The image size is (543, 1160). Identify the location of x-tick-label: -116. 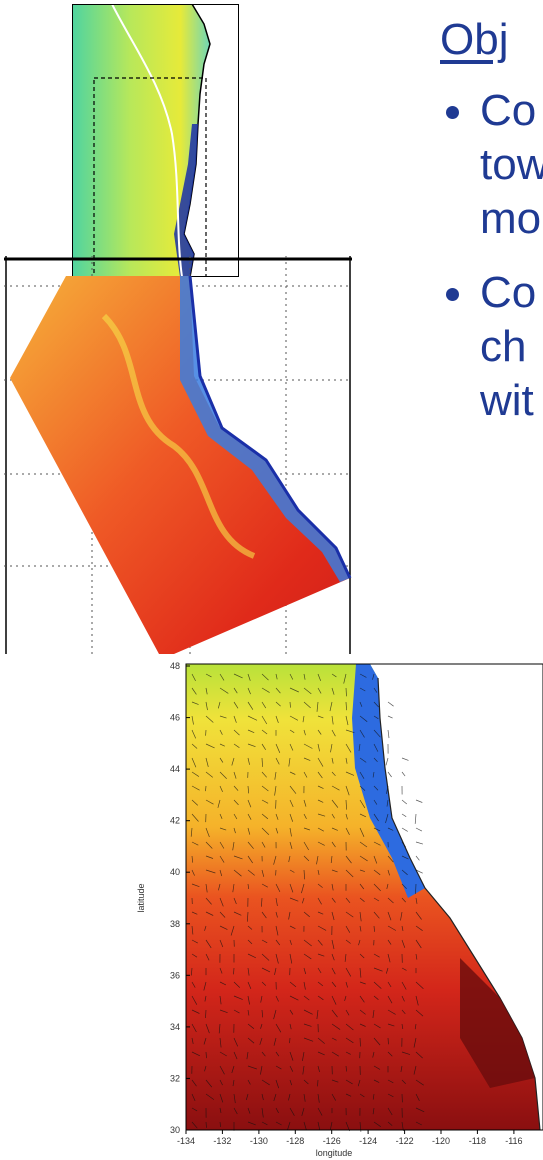
(513, 1141).